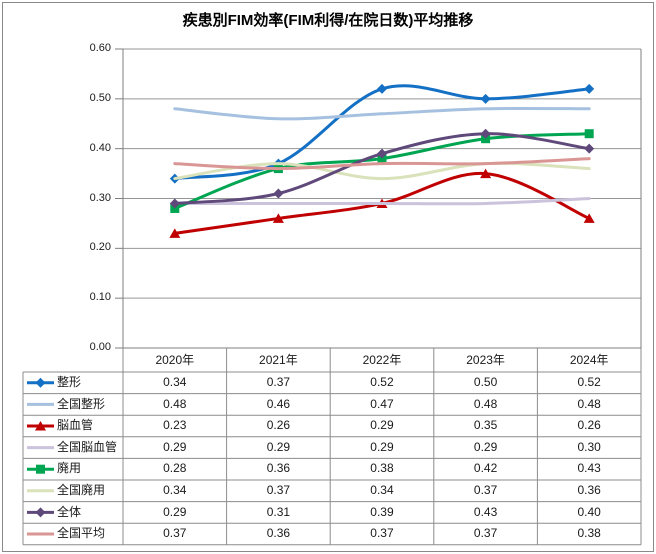 This screenshot has height=554, width=656. What do you see at coordinates (100, 197) in the screenshot?
I see `y-axis-label: 0.30` at bounding box center [100, 197].